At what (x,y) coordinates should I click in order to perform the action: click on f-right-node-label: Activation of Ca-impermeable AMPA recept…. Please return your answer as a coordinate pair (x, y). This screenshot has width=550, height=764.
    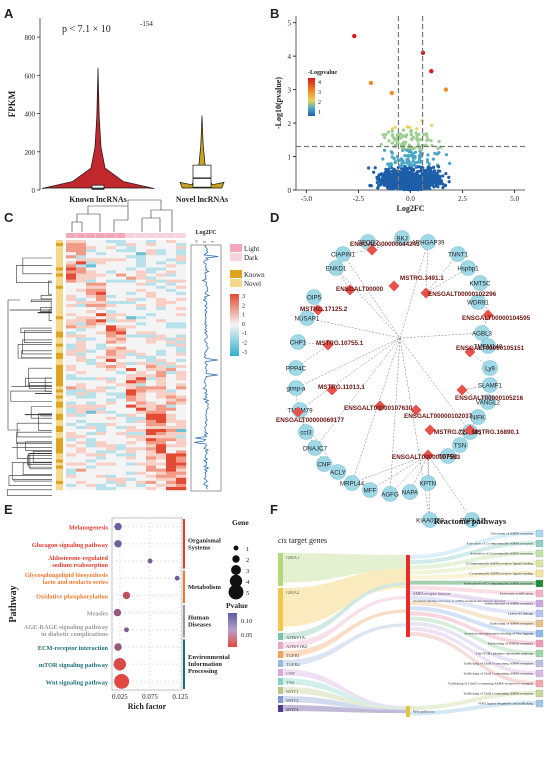
    Looking at the image, I should click on (499, 544).